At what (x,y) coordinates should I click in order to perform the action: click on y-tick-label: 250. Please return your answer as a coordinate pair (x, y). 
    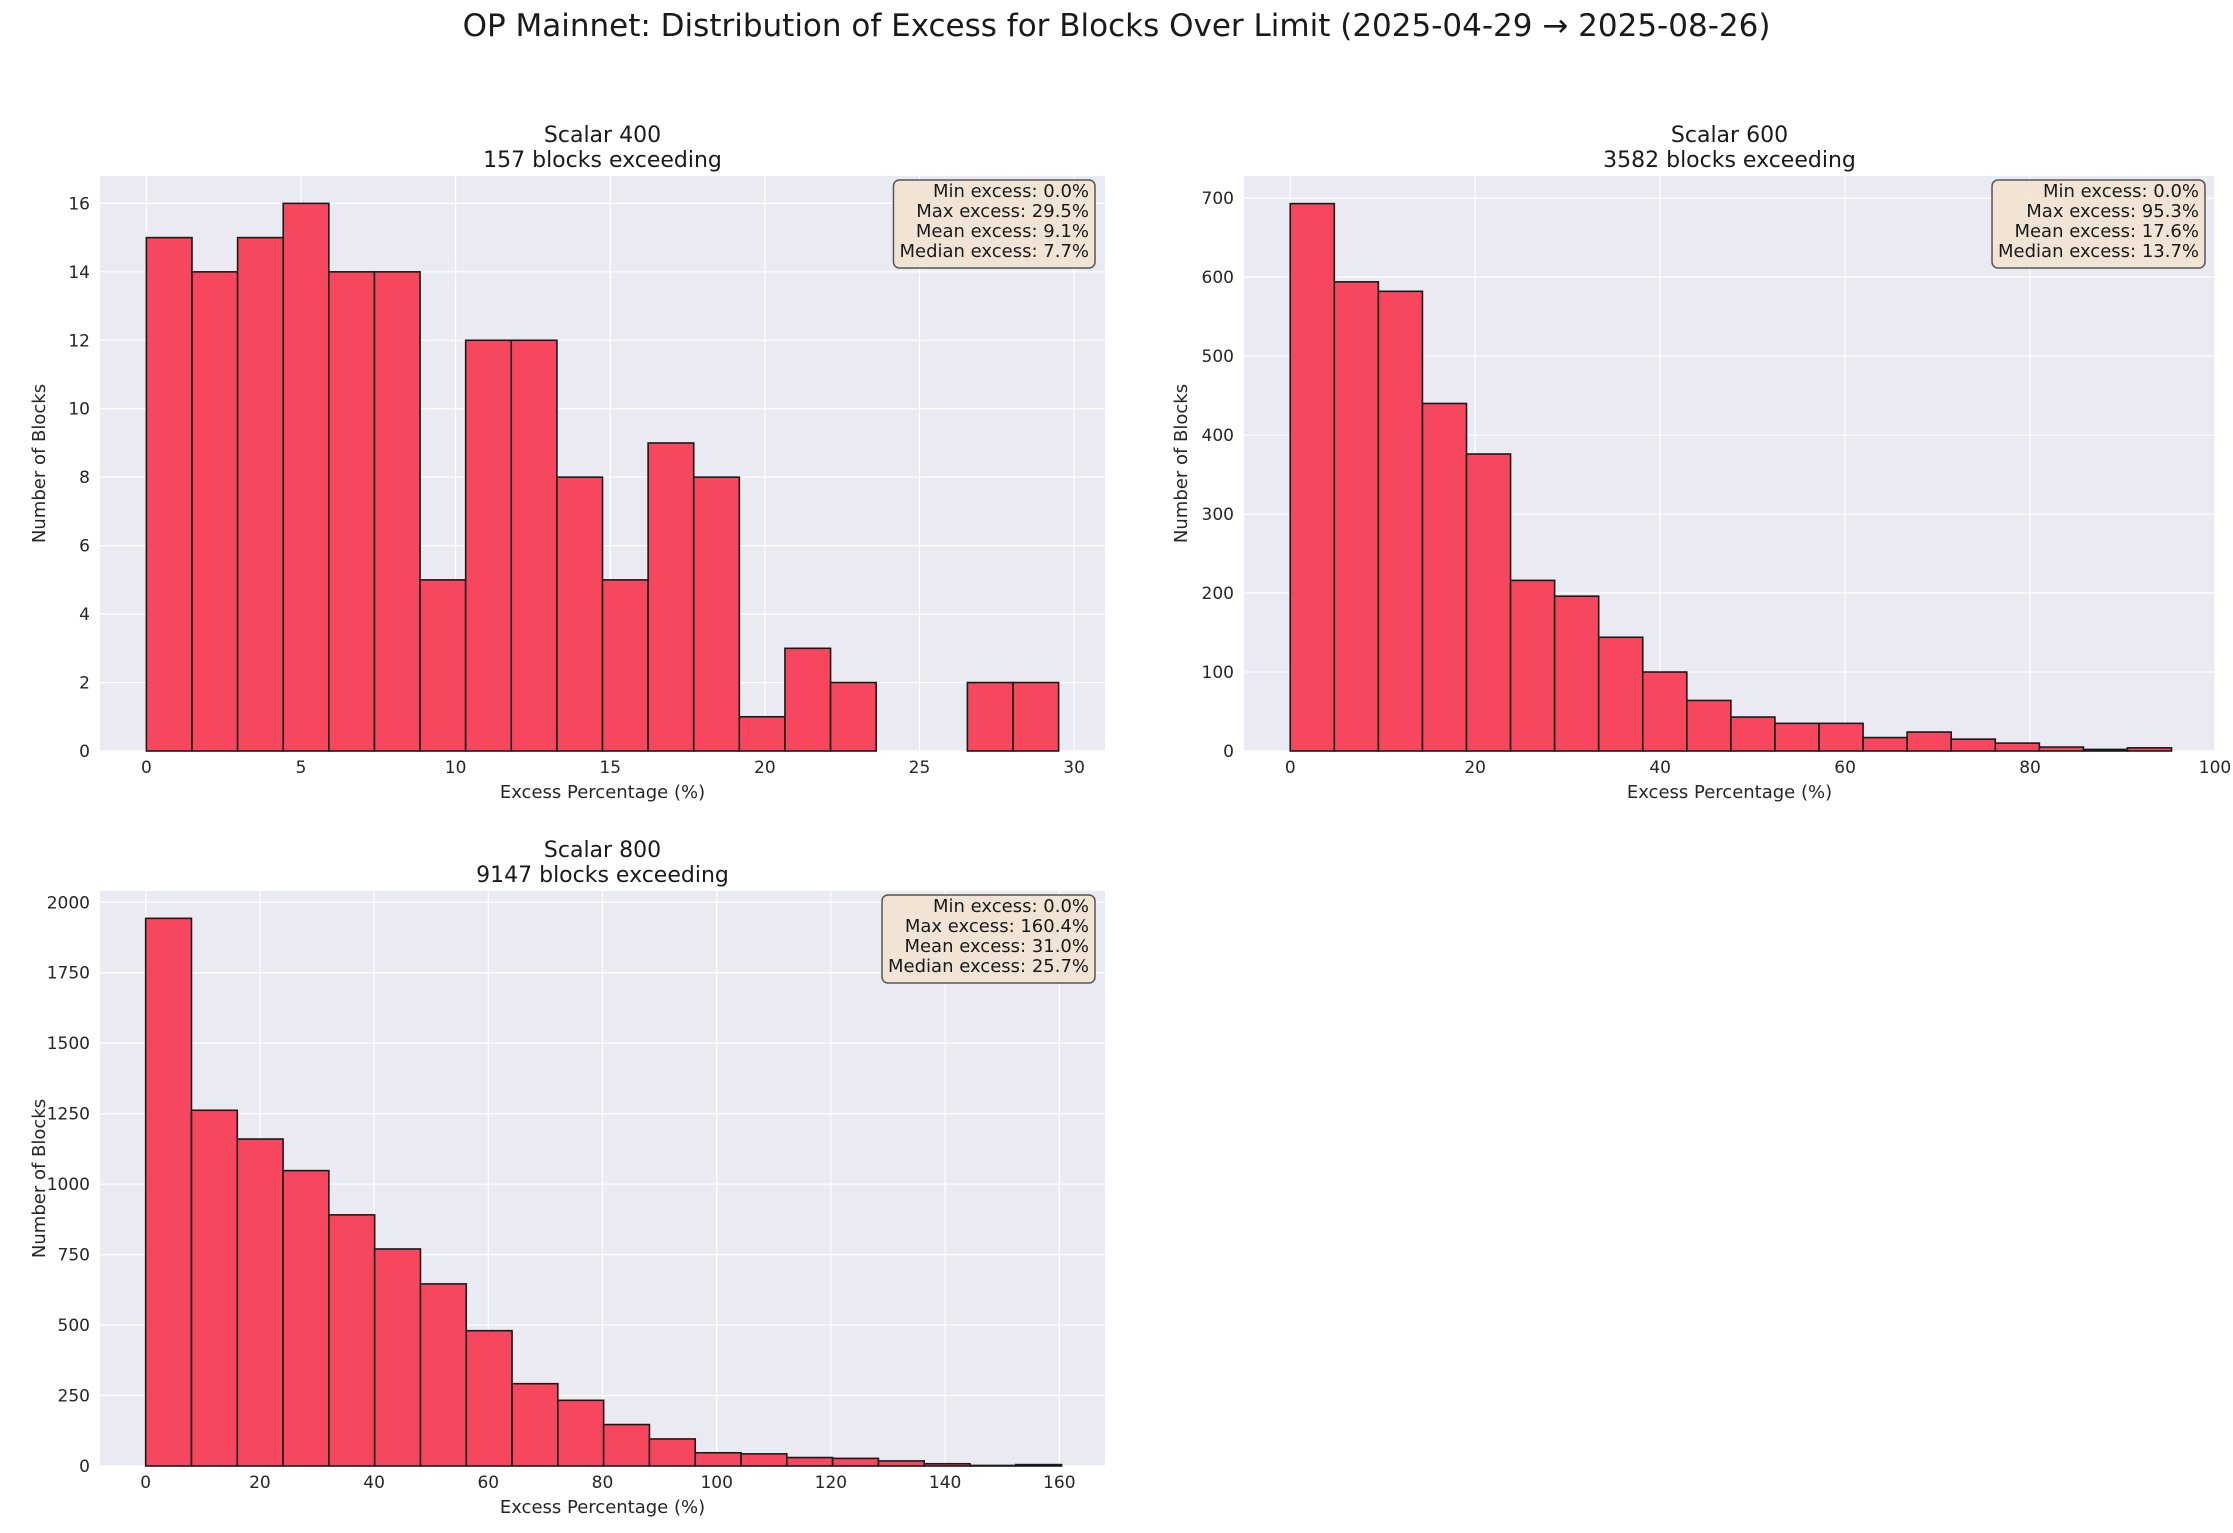
    Looking at the image, I should click on (74, 1397).